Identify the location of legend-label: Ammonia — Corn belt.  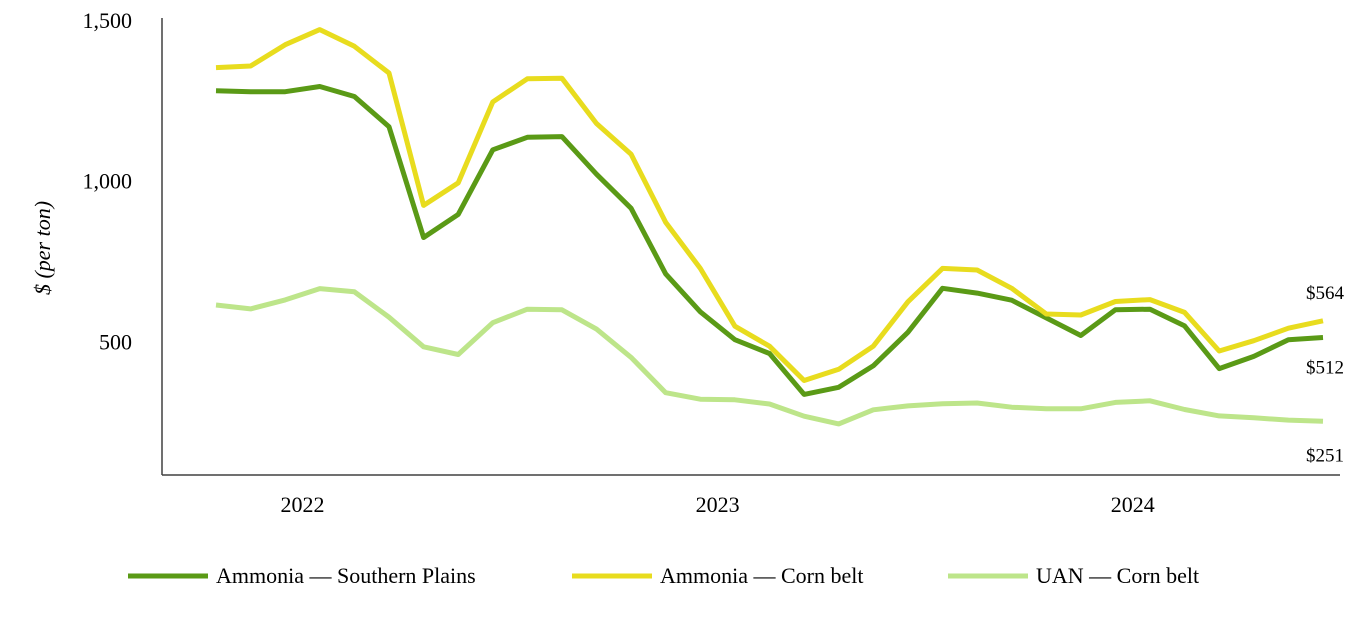
(761, 575).